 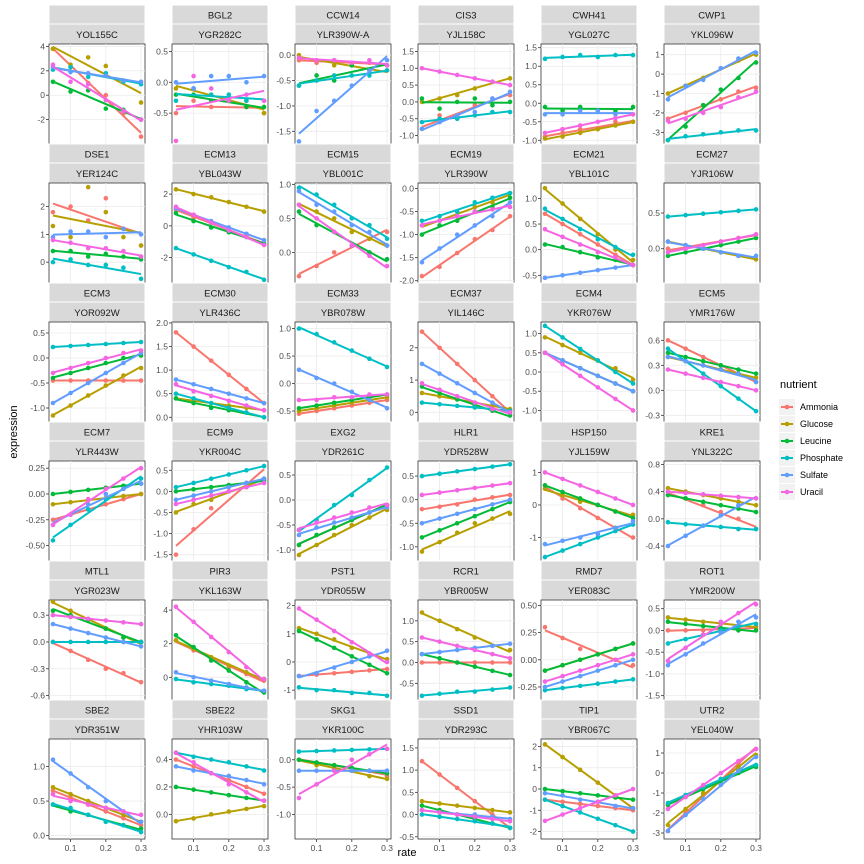 What do you see at coordinates (589, 711) in the screenshot?
I see `strip-name: TIP1` at bounding box center [589, 711].